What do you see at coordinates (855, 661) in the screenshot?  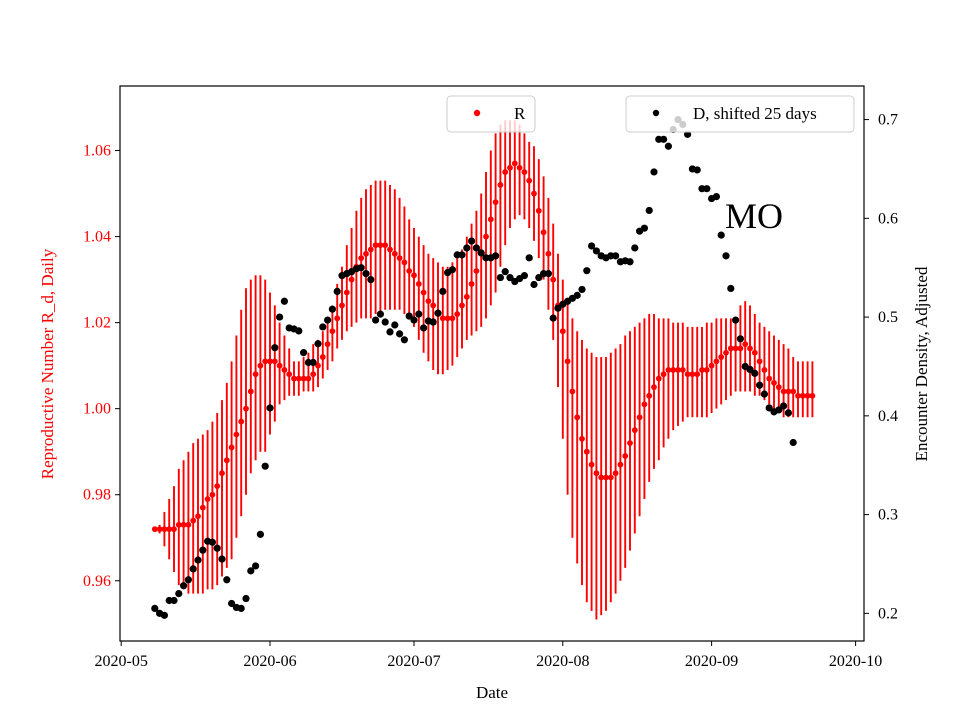 I see `x-tick-label: 2020-10` at bounding box center [855, 661].